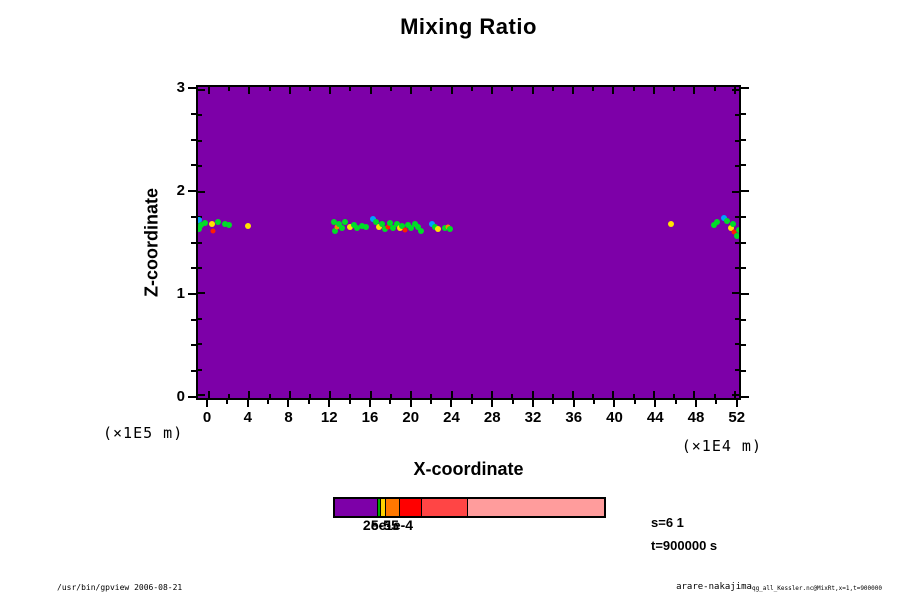 Image resolution: width=900 pixels, height=600 pixels. I want to click on x-tick-label: 20, so click(411, 417).